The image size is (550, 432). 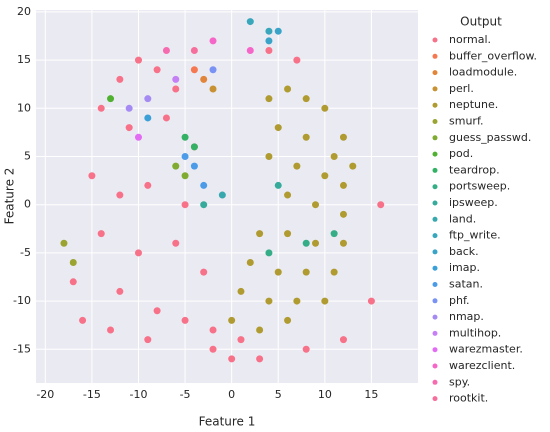 I want to click on legend-label: nmap., so click(x=466, y=316).